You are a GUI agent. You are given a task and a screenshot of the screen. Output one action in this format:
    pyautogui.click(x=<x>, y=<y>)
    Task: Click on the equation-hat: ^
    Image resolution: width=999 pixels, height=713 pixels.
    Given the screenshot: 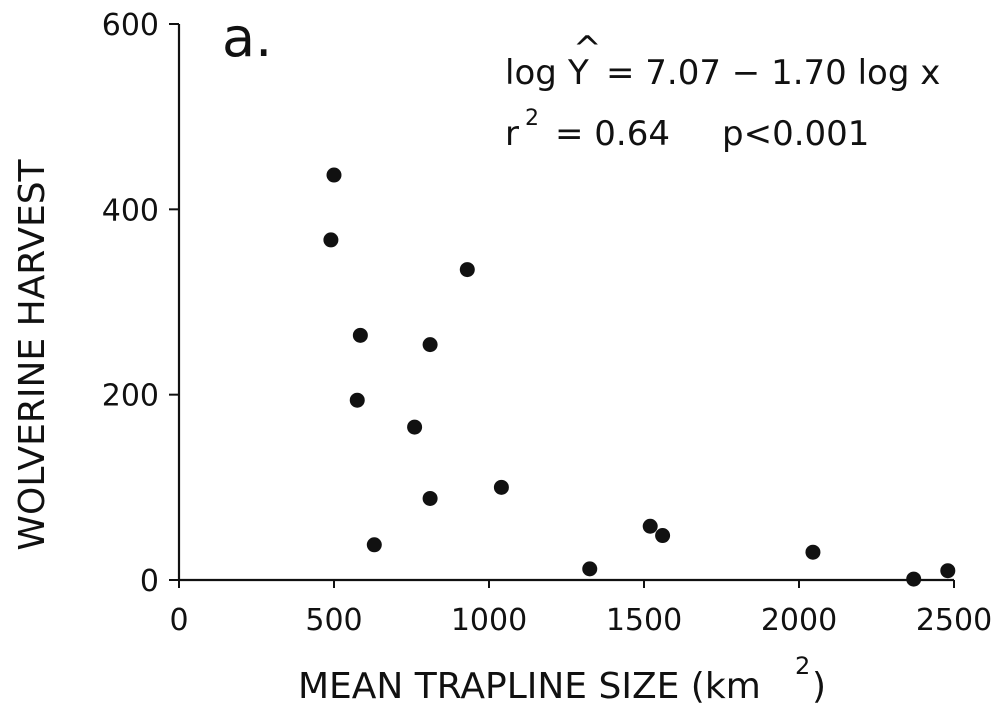 What is the action you would take?
    pyautogui.click(x=587, y=49)
    